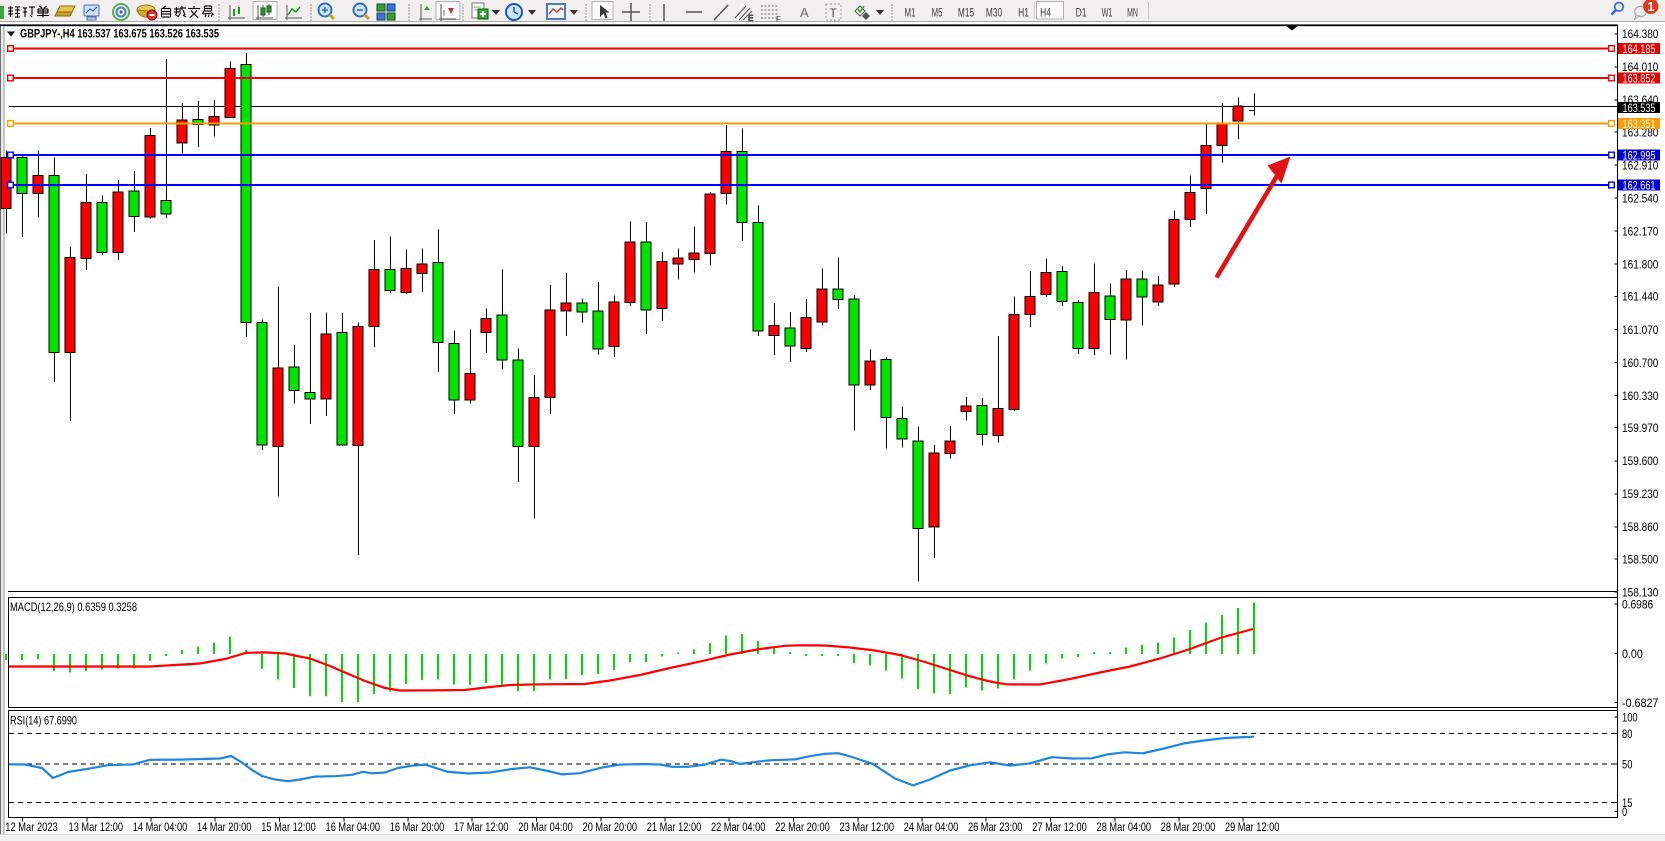  Describe the element at coordinates (160, 827) in the screenshot. I see `svg-text: 14 Mar 04:00` at that location.